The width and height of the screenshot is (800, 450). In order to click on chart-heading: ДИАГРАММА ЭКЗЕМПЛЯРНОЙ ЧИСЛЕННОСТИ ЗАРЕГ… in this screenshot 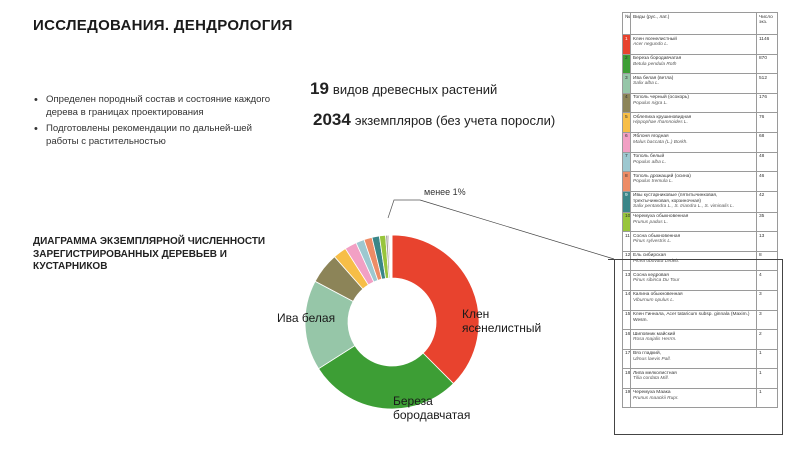, I will do `click(149, 254)`.